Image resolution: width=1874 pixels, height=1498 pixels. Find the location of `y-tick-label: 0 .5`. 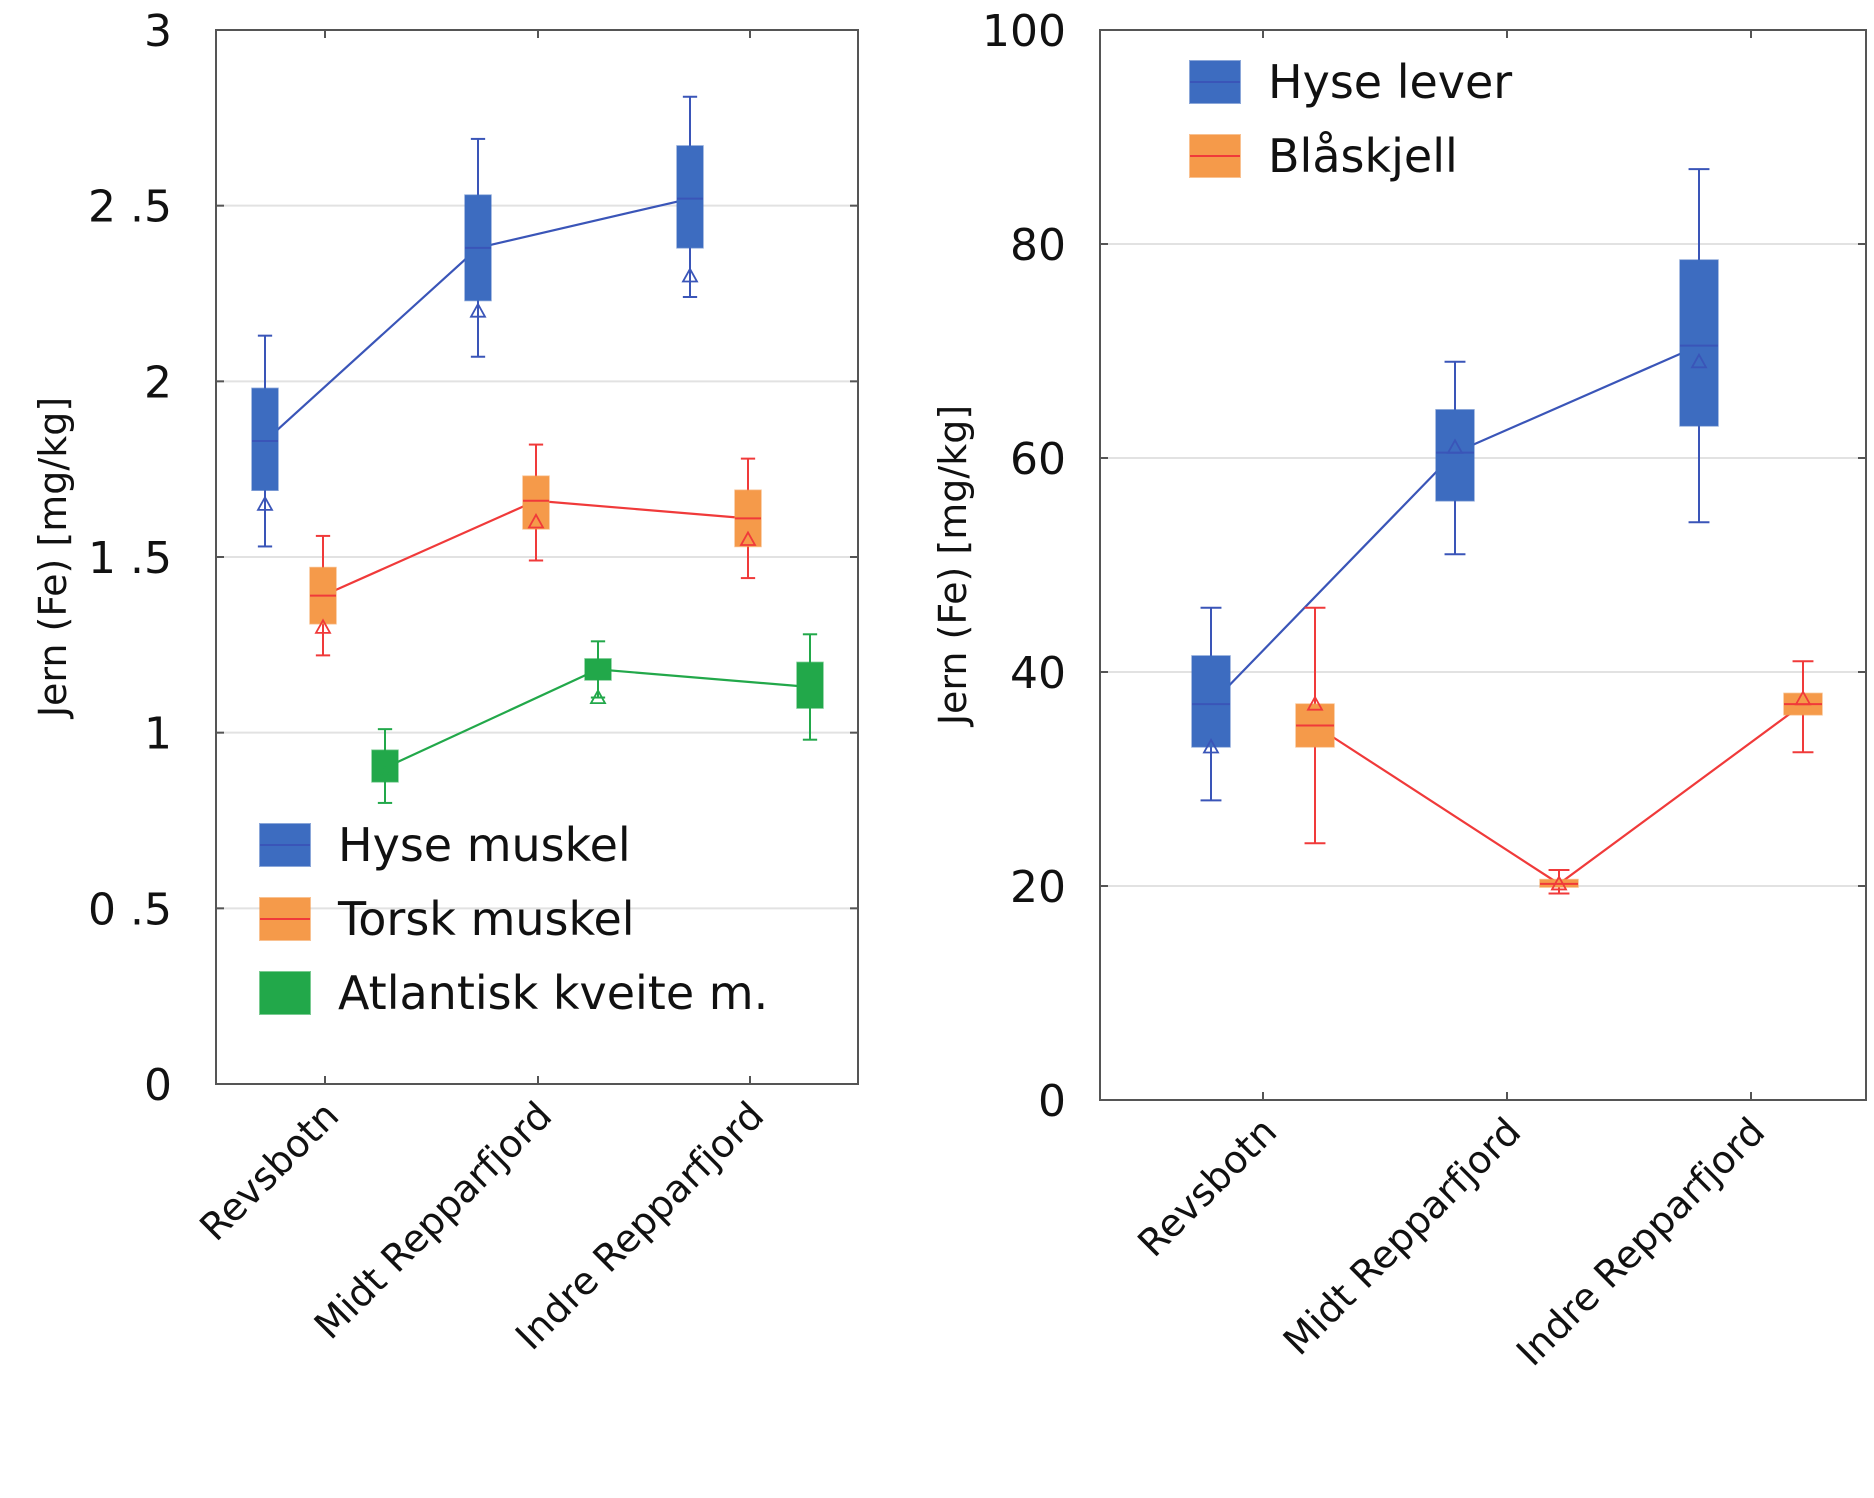

y-tick-label: 0 .5 is located at coordinates (130, 909).